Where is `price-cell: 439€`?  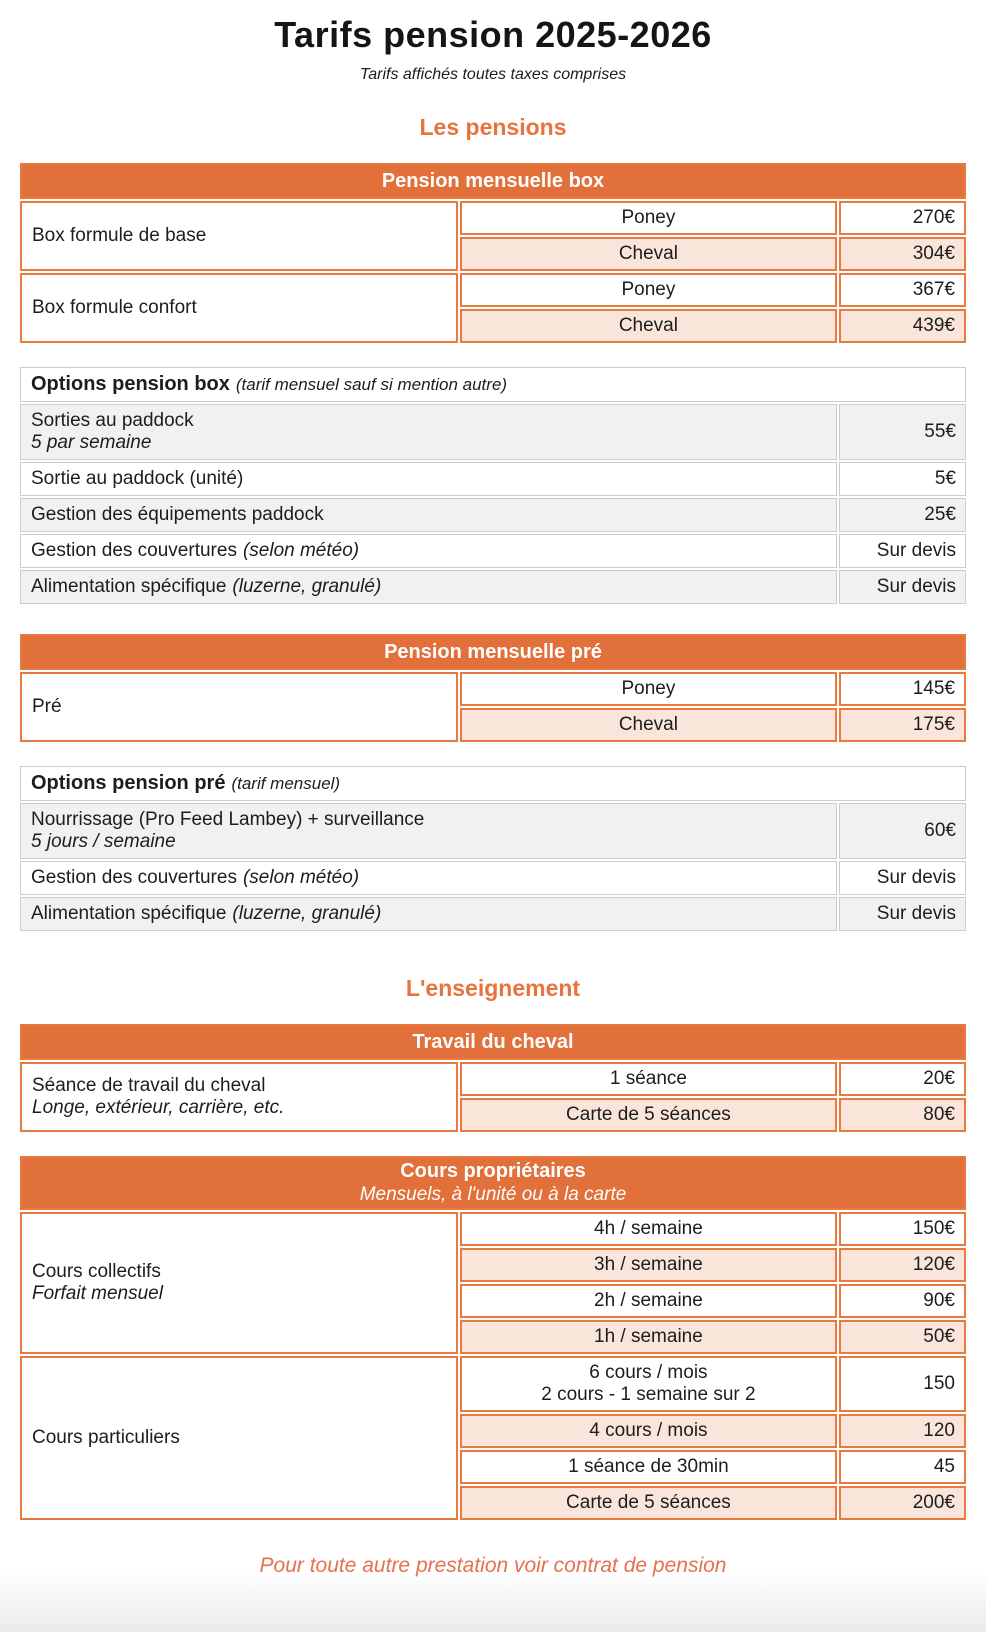 price-cell: 439€ is located at coordinates (902, 326).